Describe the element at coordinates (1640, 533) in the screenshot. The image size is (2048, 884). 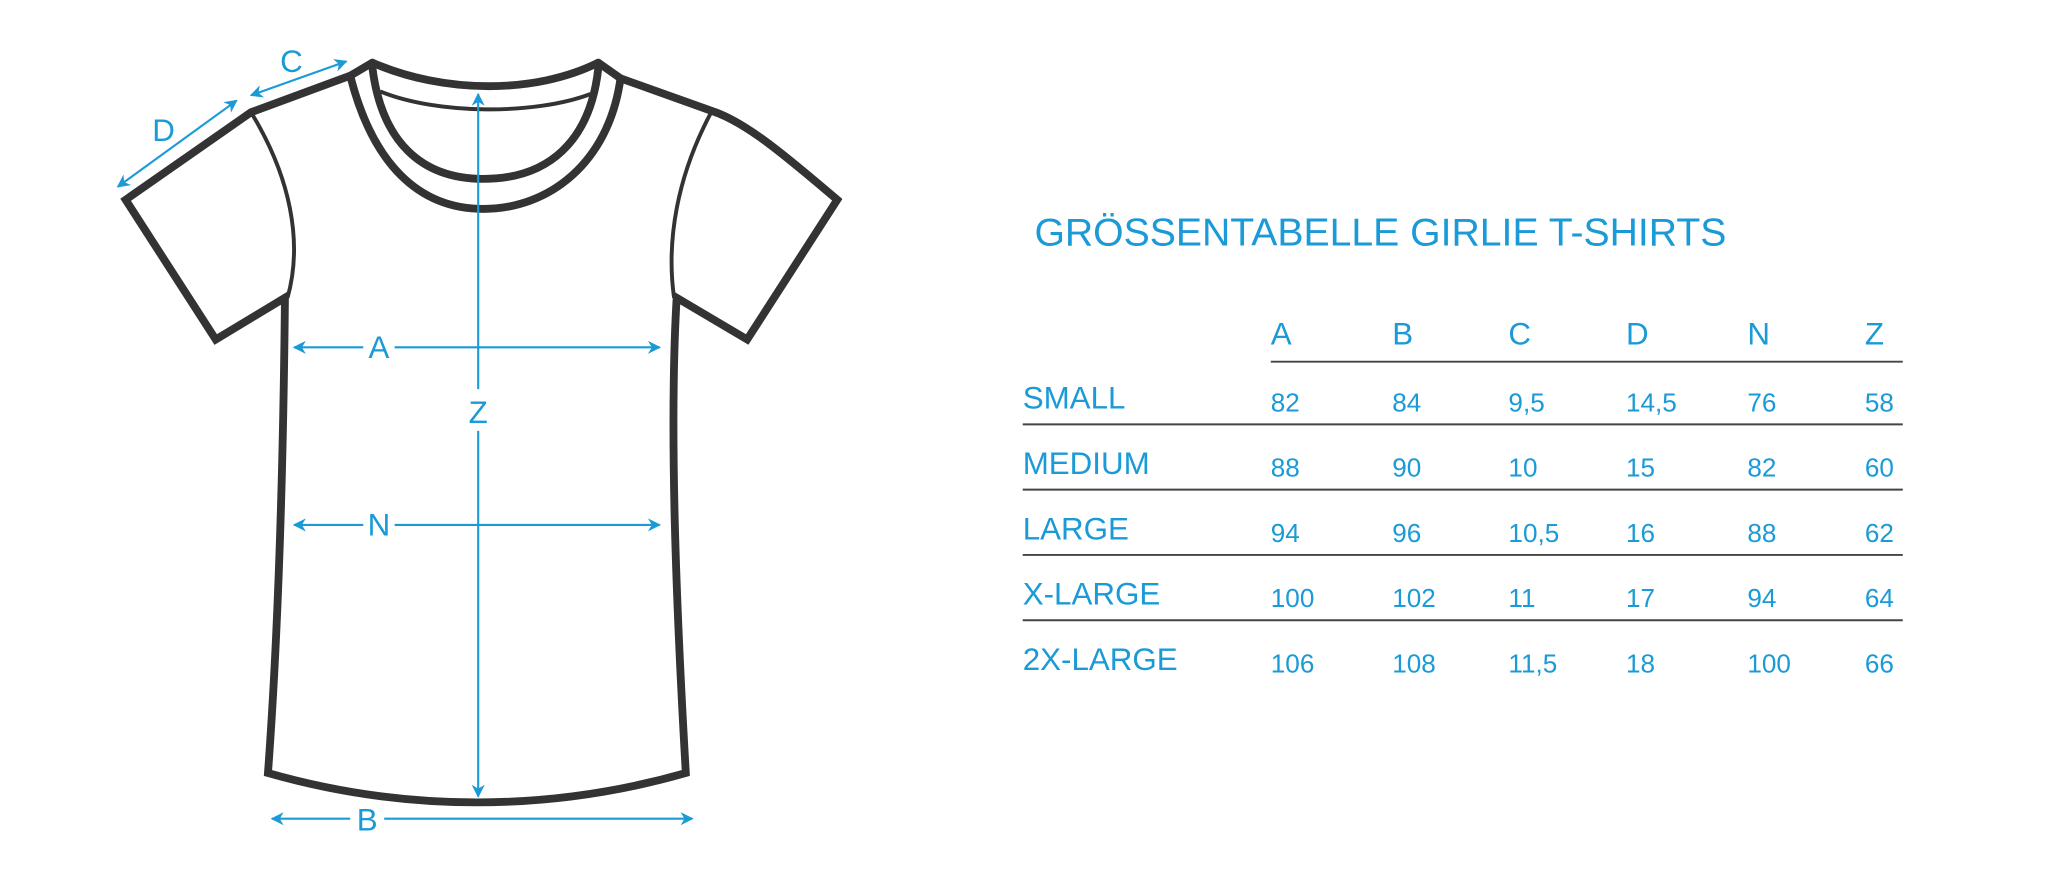
I see `table-cell: 16` at that location.